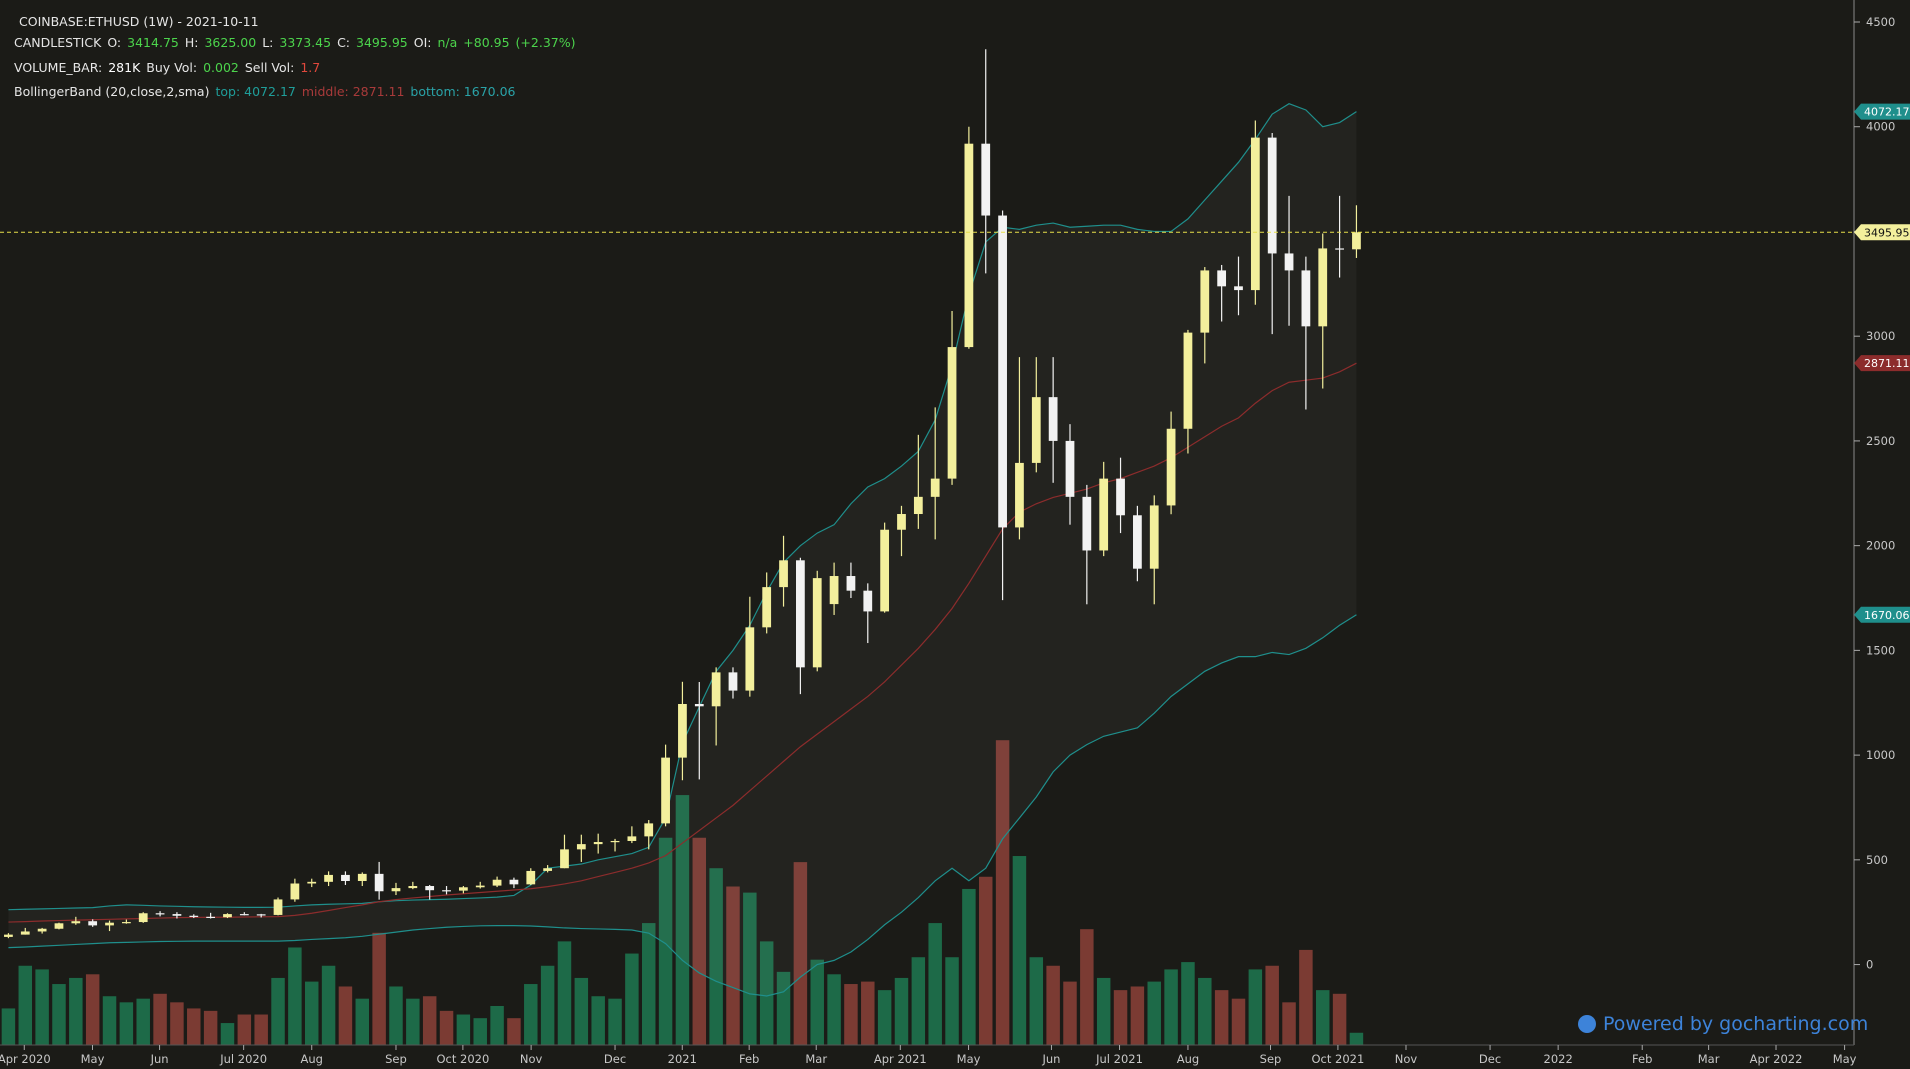  I want to click on chart-title: COINBASE:ETHUSD (1W) - 2021-10-11, so click(139, 21).